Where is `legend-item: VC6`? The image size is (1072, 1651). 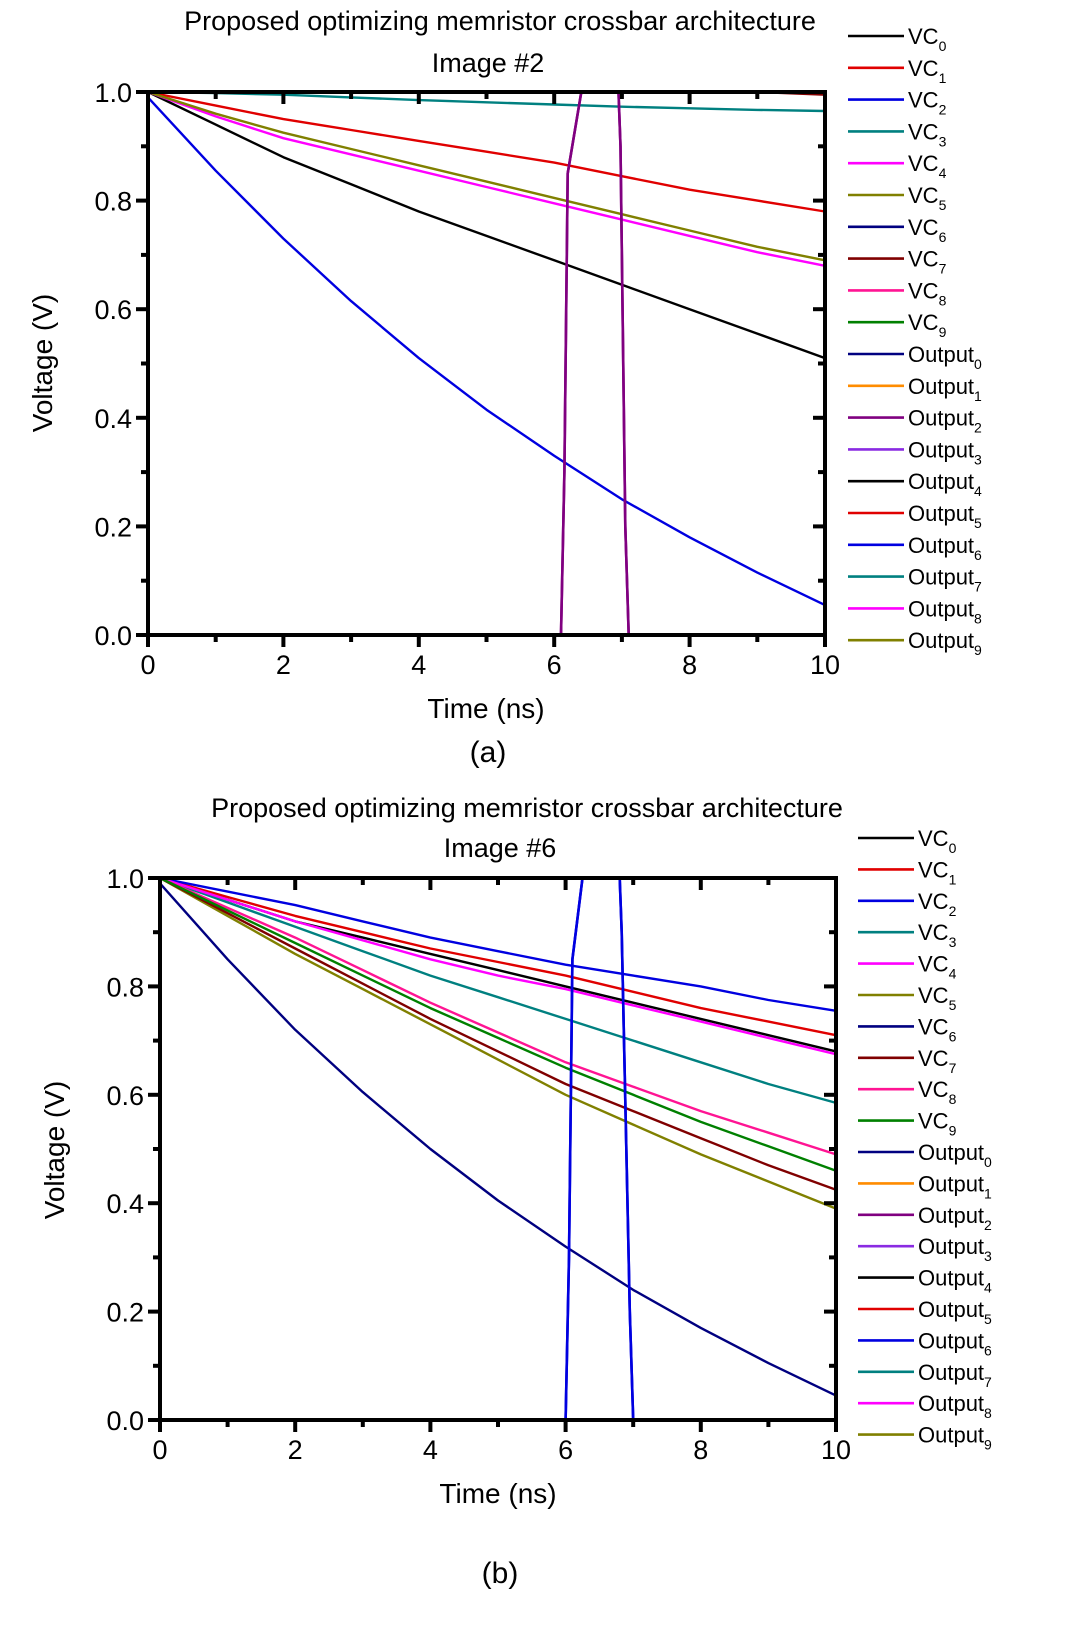 legend-item: VC6 is located at coordinates (907, 1029).